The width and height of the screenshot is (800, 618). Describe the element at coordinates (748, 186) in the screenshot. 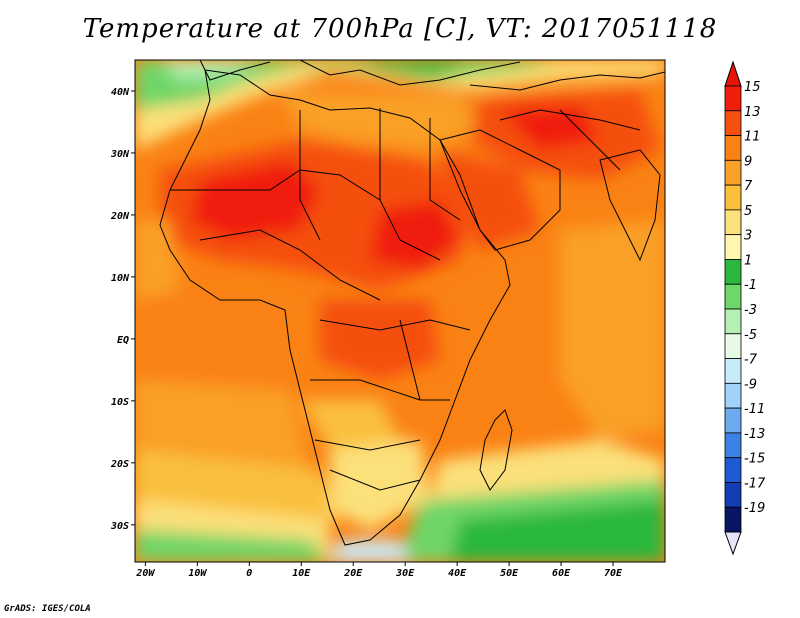

I see `colorbar-label: 7` at that location.